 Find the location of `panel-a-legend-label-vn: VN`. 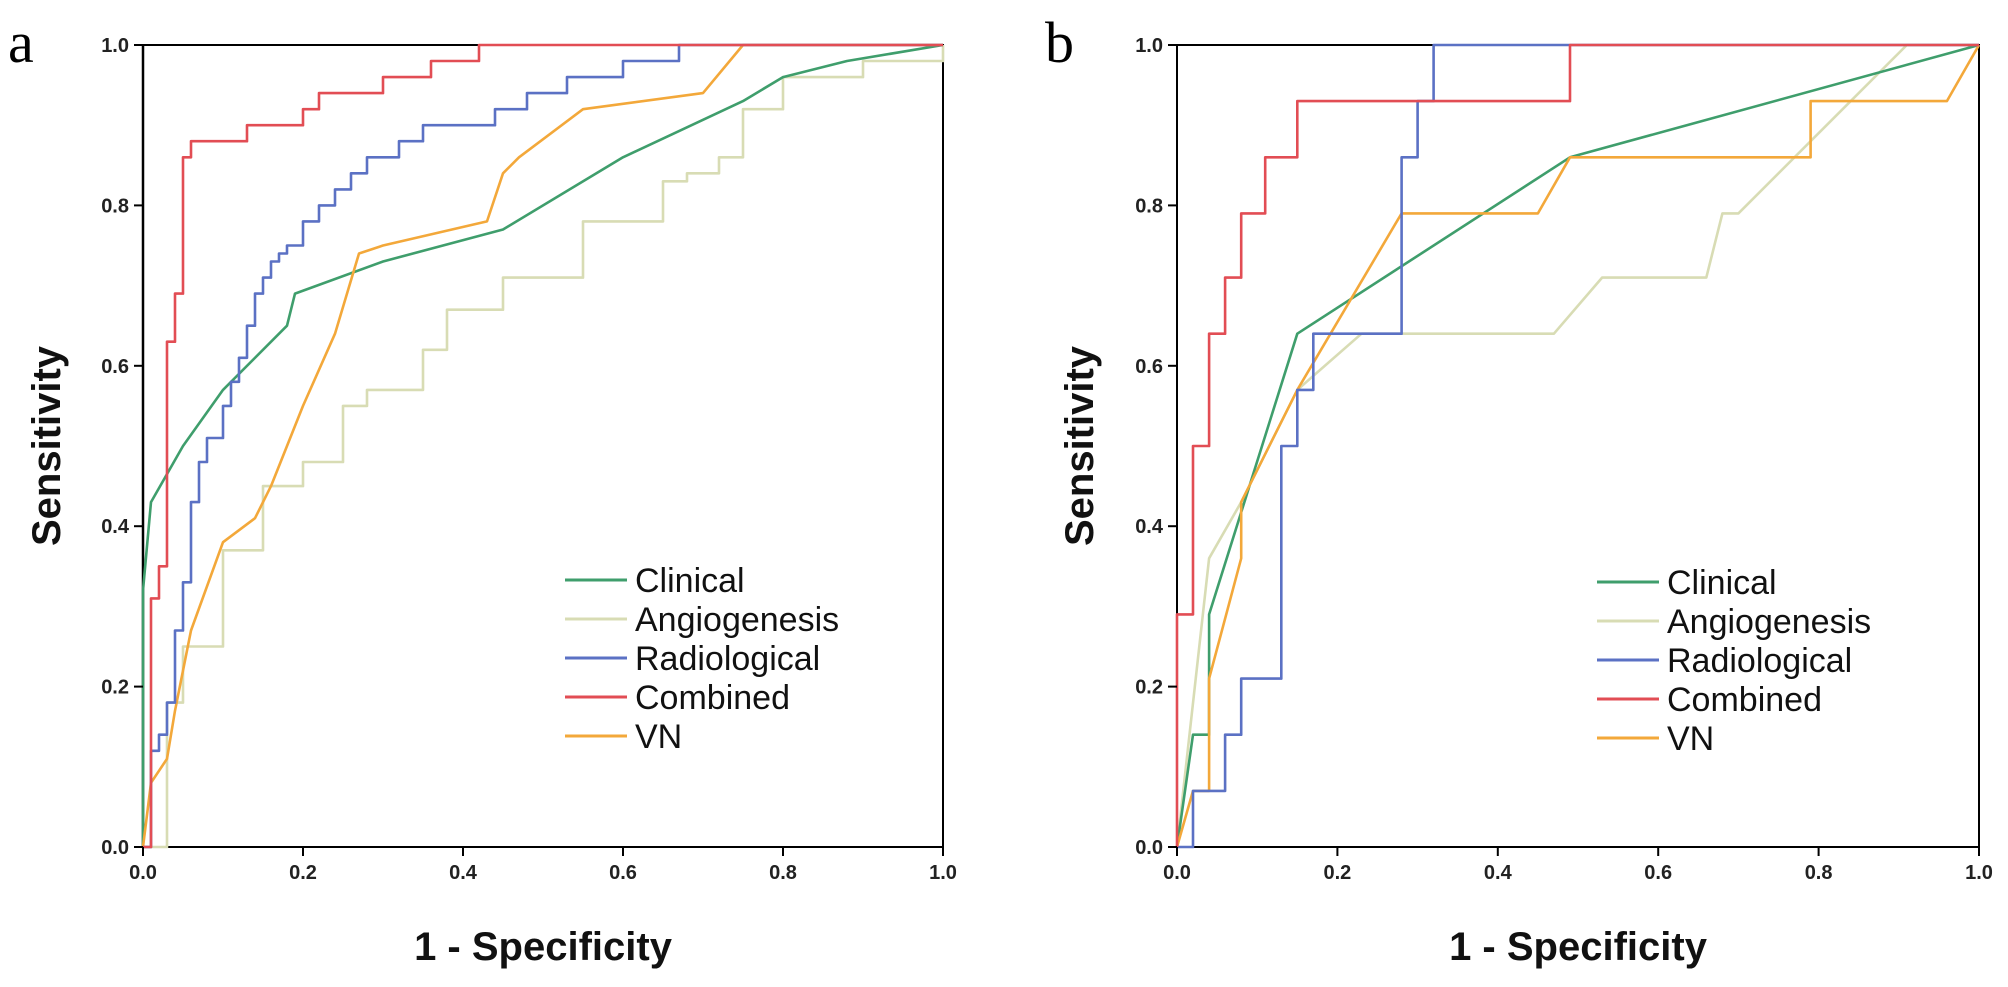

panel-a-legend-label-vn: VN is located at coordinates (658, 737).